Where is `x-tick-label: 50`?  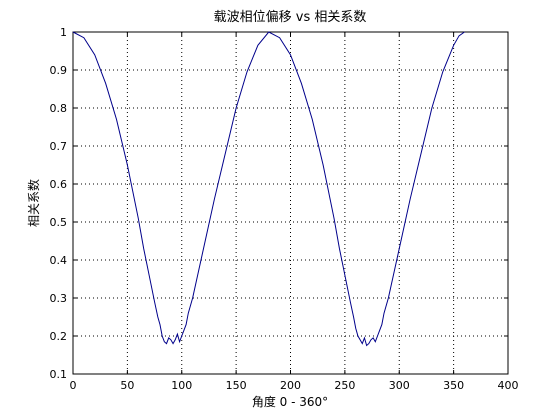
x-tick-label: 50 is located at coordinates (127, 385).